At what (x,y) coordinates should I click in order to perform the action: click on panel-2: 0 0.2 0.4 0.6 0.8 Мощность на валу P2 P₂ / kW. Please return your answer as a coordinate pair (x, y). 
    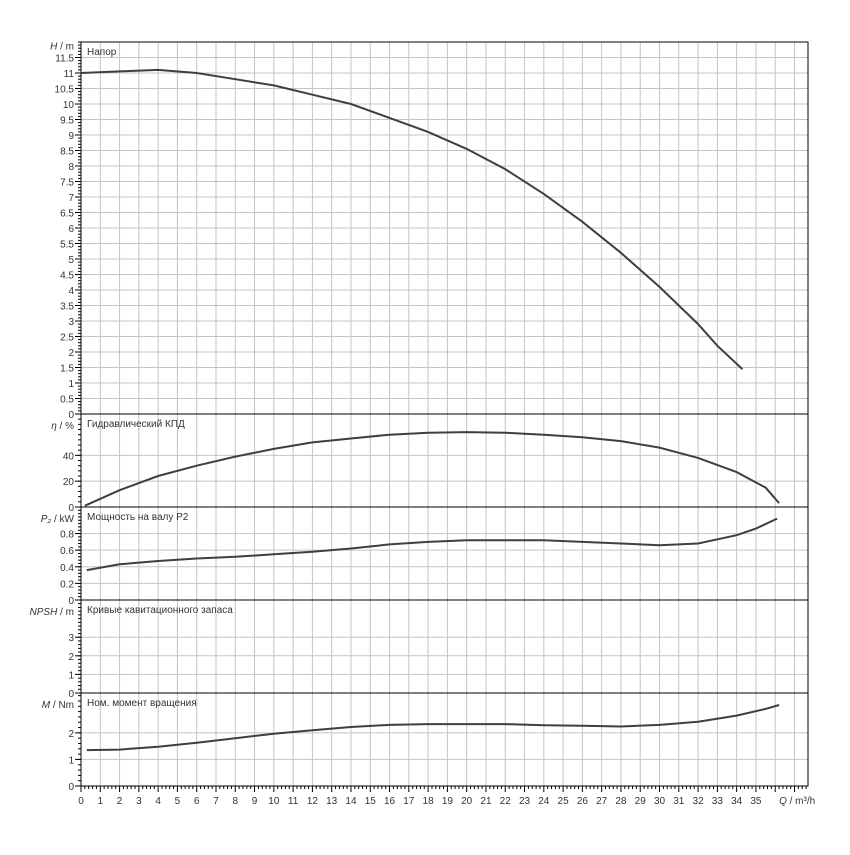
    Looking at the image, I should click on (425, 556).